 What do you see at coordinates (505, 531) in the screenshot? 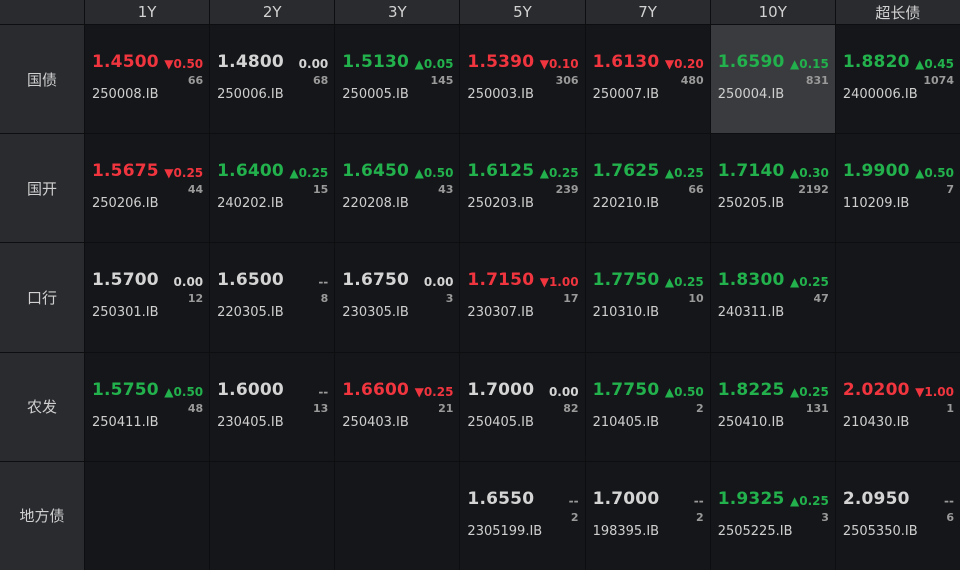
I see `bond-code: 2305199.IB` at bounding box center [505, 531].